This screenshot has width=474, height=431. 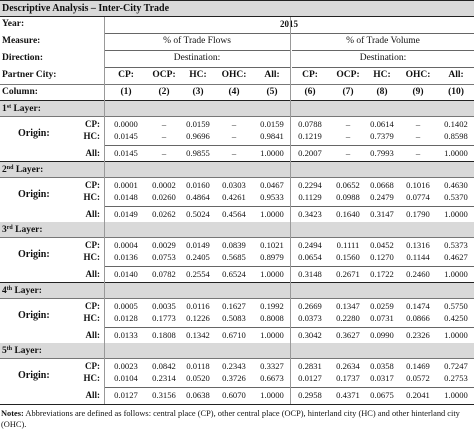 What do you see at coordinates (126, 196) in the screenshot?
I see `table-cell: 0.0148` at bounding box center [126, 196].